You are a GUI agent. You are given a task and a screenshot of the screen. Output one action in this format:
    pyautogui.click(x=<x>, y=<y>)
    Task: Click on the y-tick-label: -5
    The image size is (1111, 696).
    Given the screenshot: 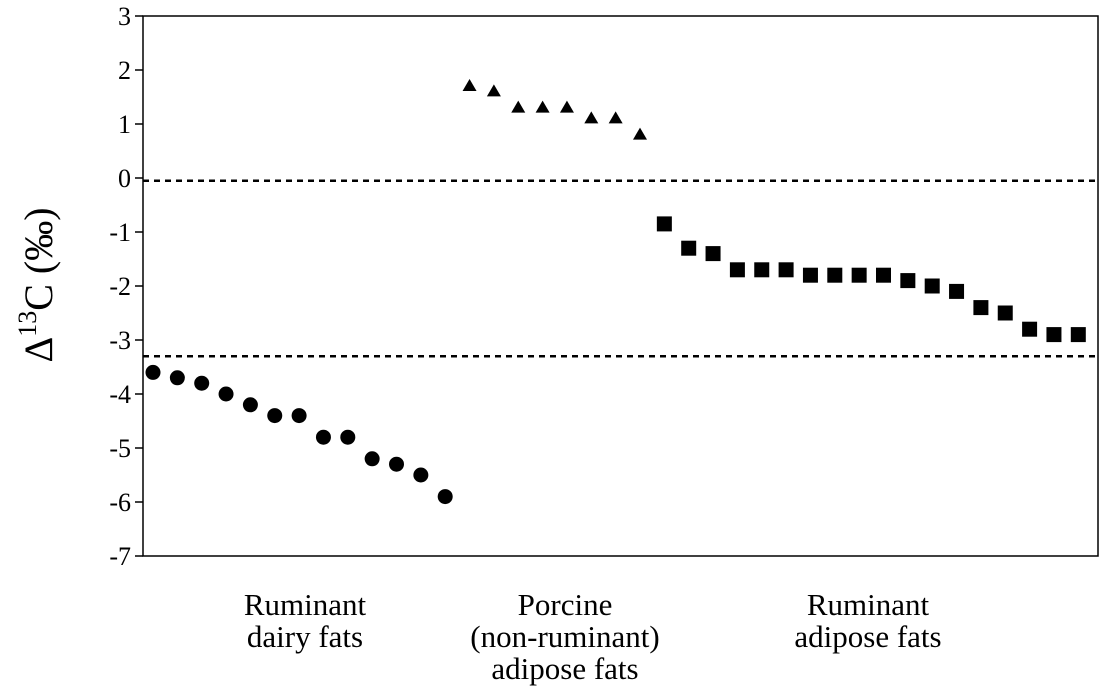 What is the action you would take?
    pyautogui.click(x=120, y=448)
    